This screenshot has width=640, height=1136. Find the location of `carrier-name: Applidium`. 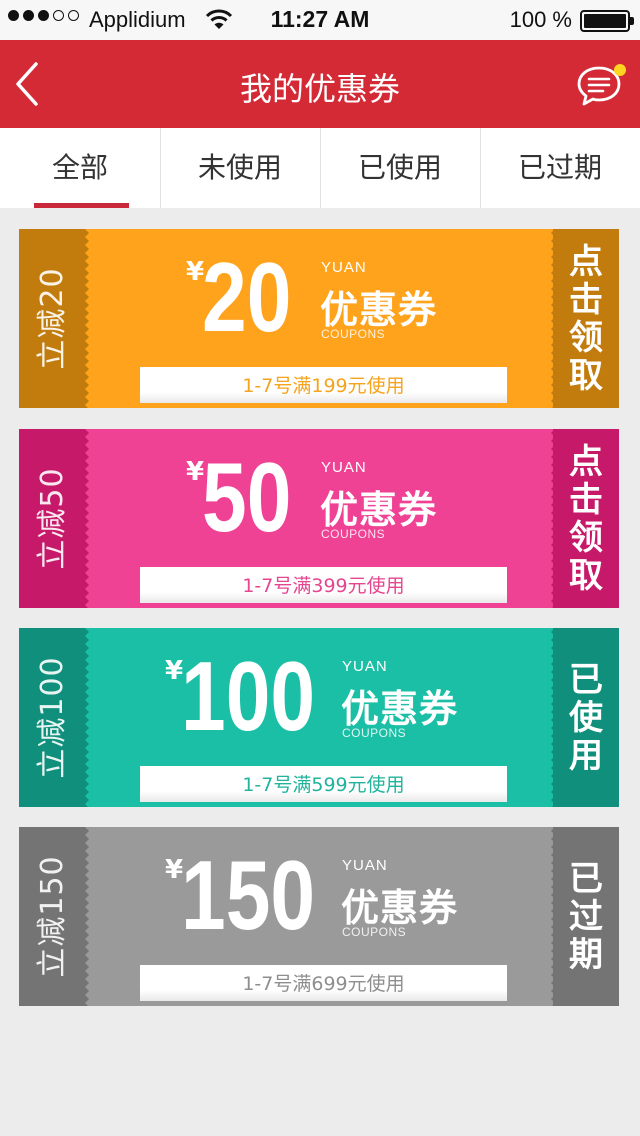

carrier-name: Applidium is located at coordinates (137, 19).